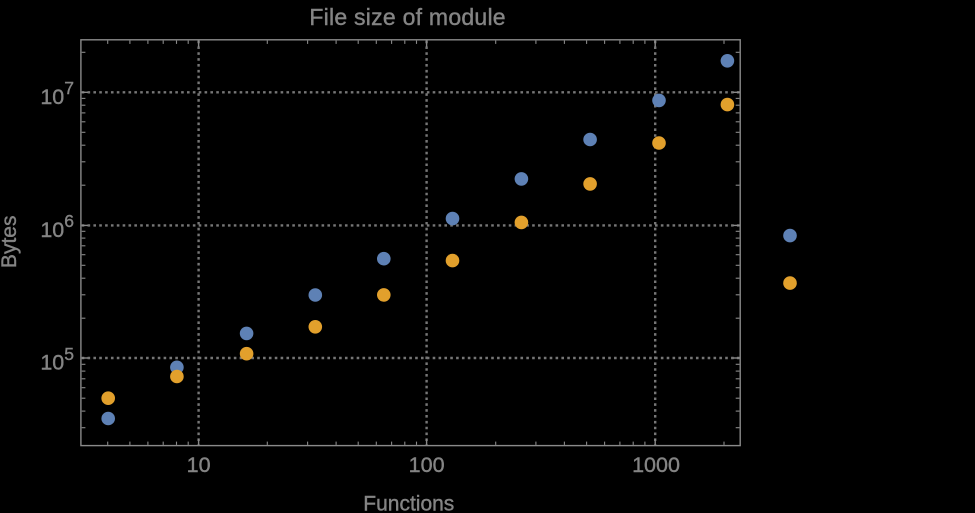  What do you see at coordinates (407, 17) in the screenshot?
I see `svg-text: File size of module` at bounding box center [407, 17].